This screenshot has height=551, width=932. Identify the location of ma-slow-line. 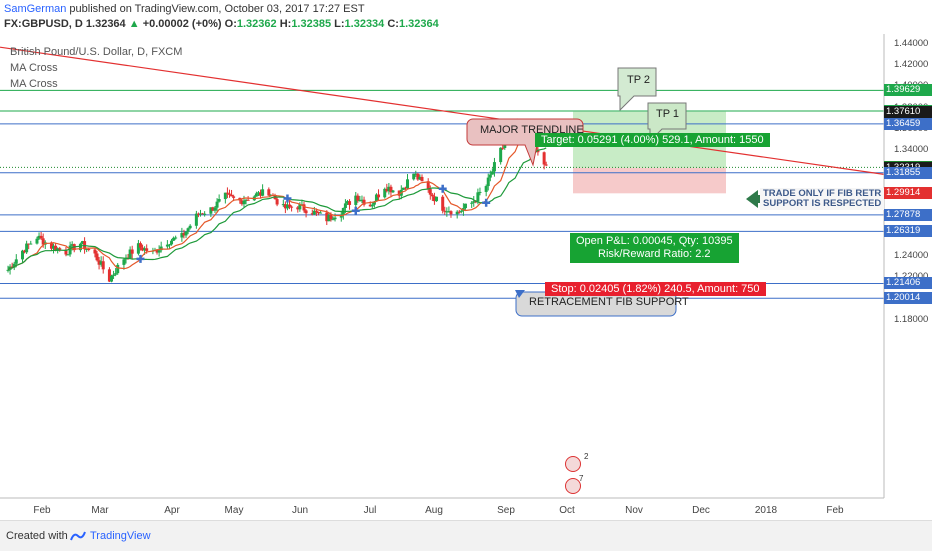
(277, 209).